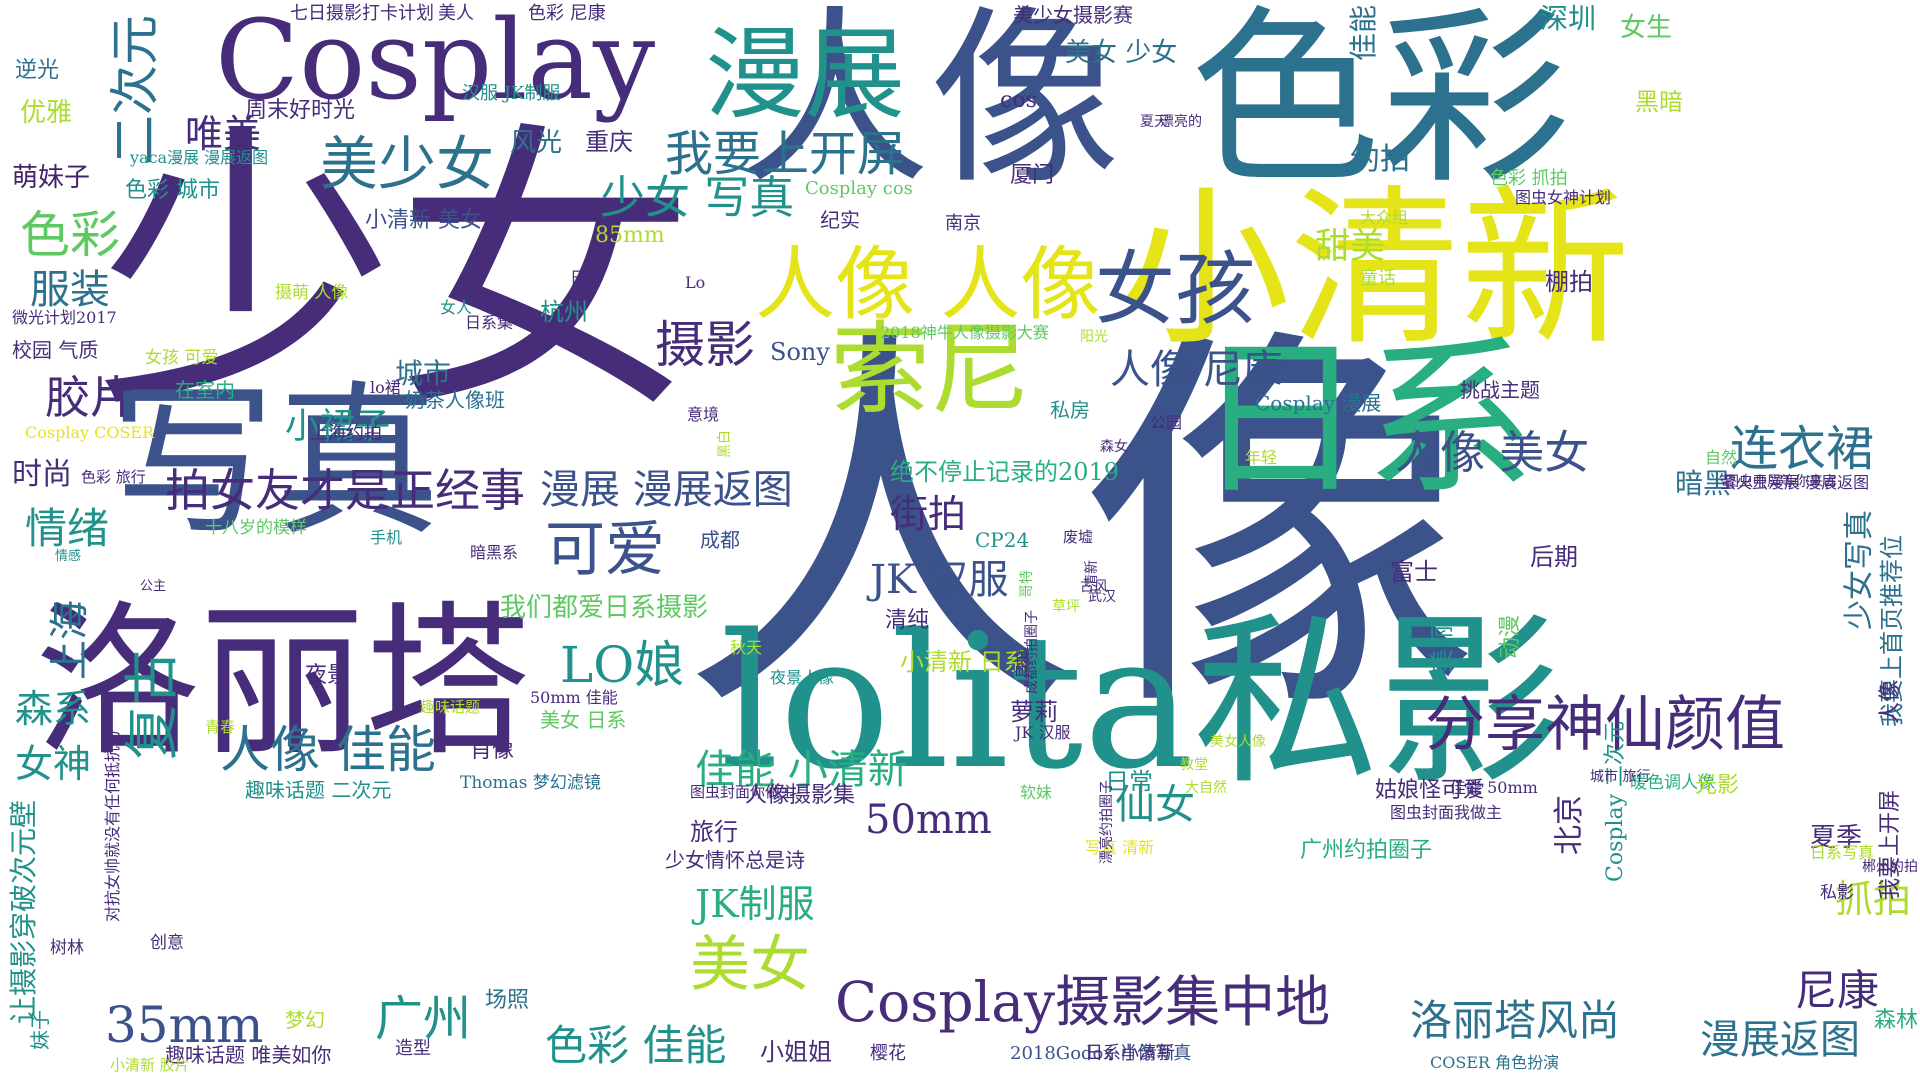 The image size is (1920, 1080). I want to click on cloud-word: 姑娘怪可爱, so click(1430, 790).